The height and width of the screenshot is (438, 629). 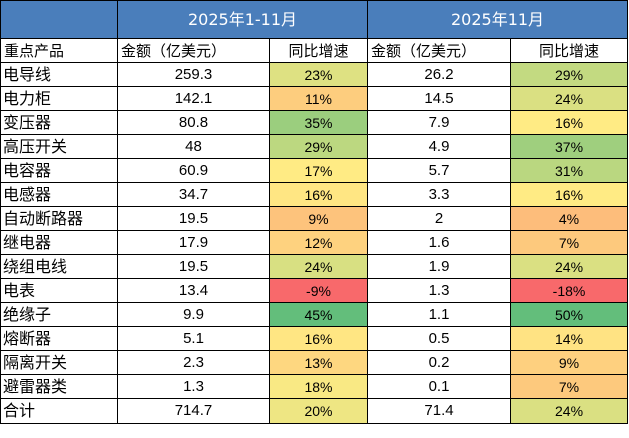 I want to click on product-name-cell: 电容器, so click(x=59, y=170).